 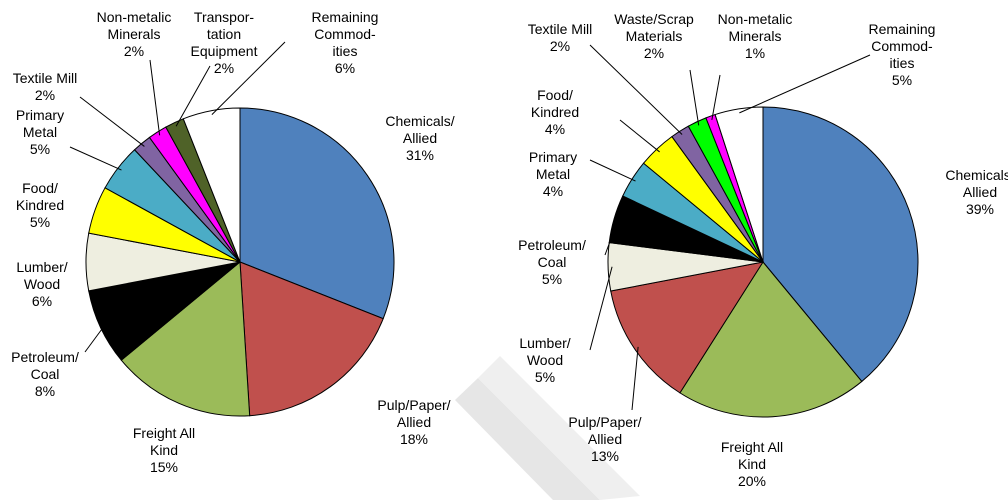 What do you see at coordinates (345, 34) in the screenshot?
I see `slice-label: Remaining Commod-ities` at bounding box center [345, 34].